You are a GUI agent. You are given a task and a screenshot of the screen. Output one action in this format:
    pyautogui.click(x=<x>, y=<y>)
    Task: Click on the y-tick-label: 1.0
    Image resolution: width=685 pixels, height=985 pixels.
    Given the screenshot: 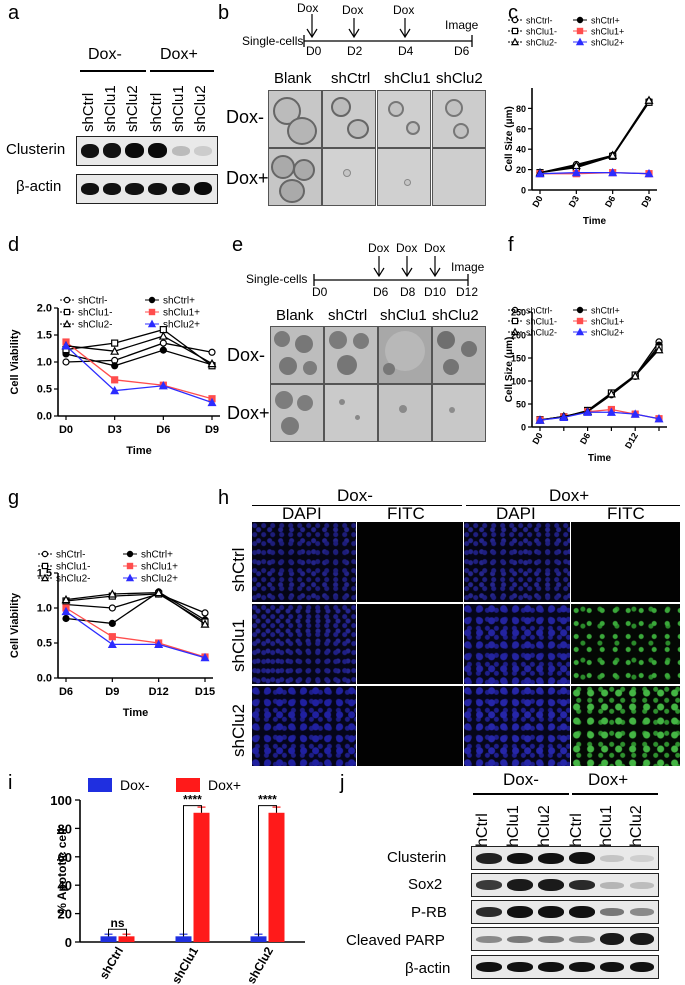 What is the action you would take?
    pyautogui.click(x=44, y=363)
    